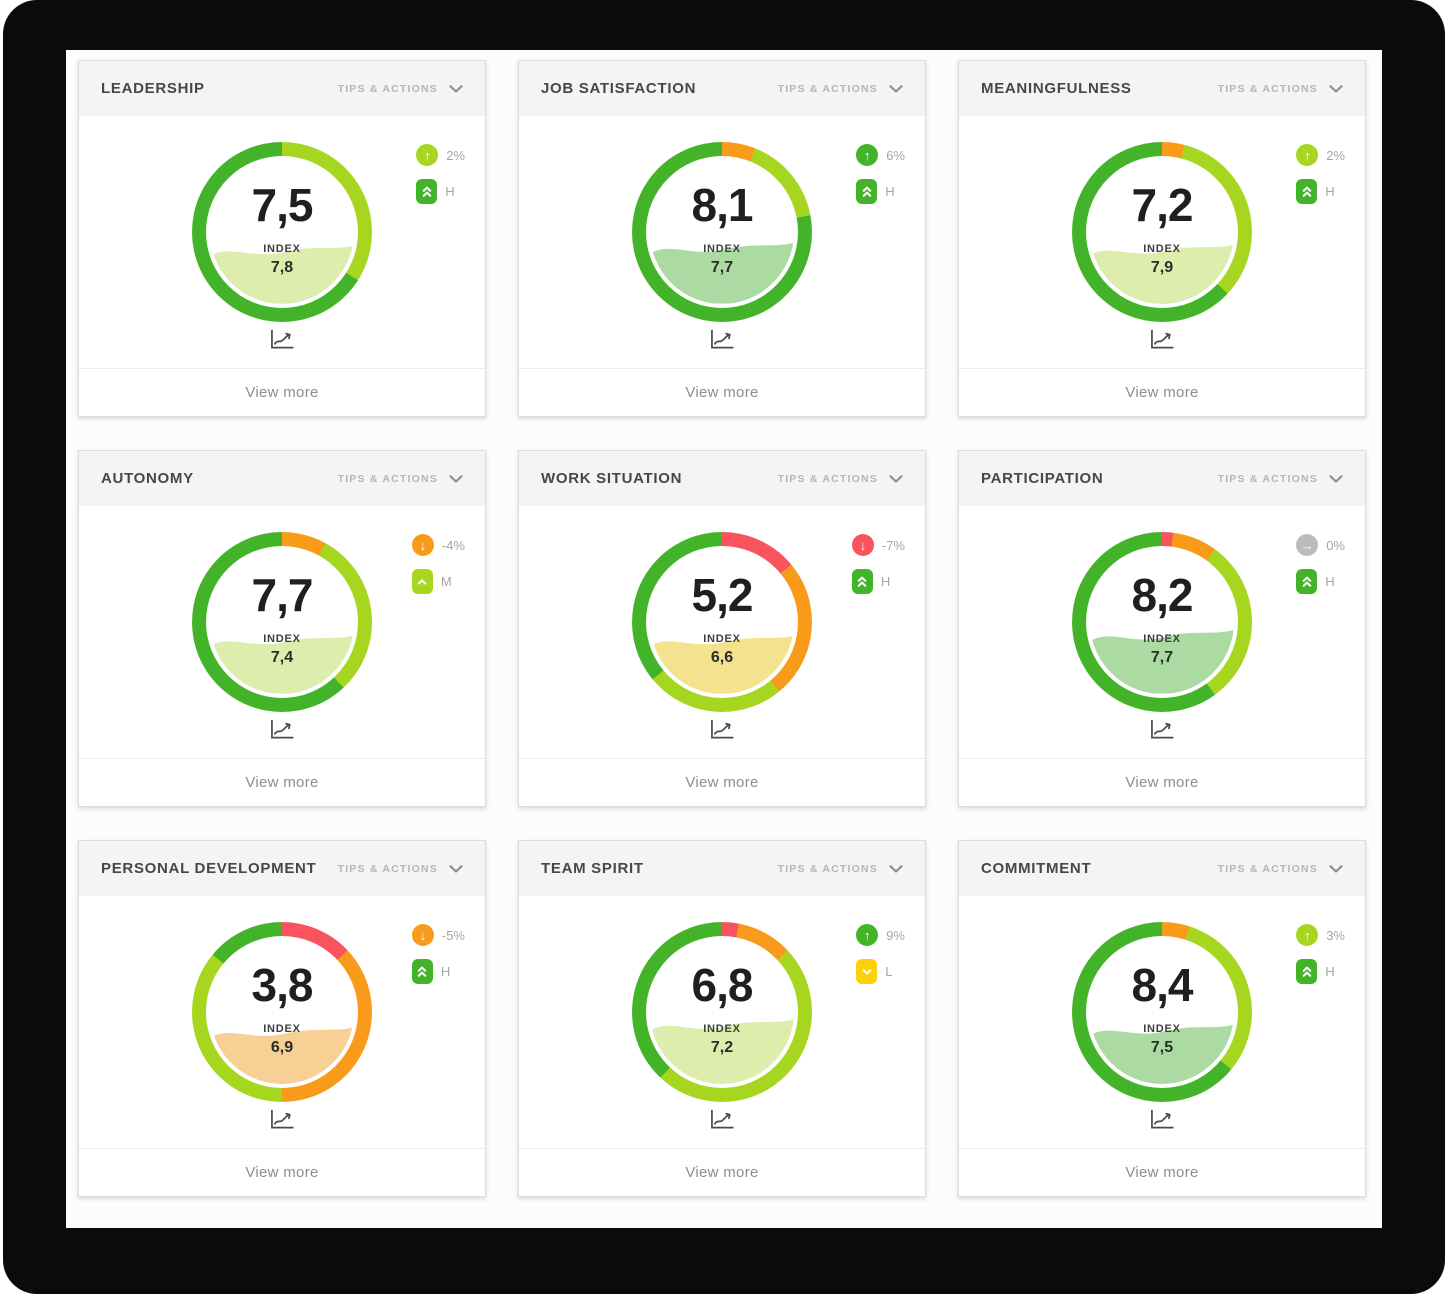 The height and width of the screenshot is (1296, 1448). Describe the element at coordinates (147, 478) in the screenshot. I see `card-title: AUTONOMY` at that location.